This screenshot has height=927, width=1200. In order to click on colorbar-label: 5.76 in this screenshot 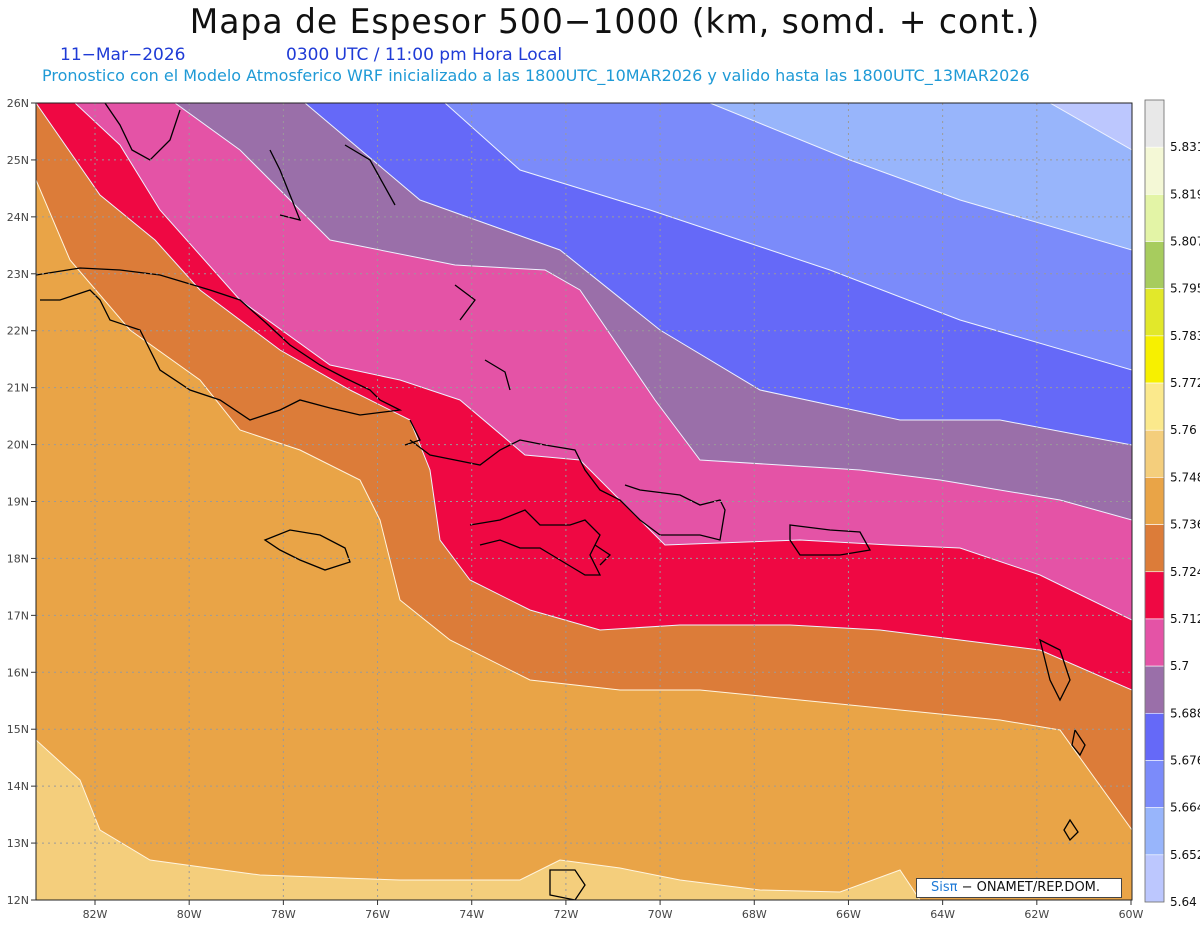, I will do `click(1183, 430)`.